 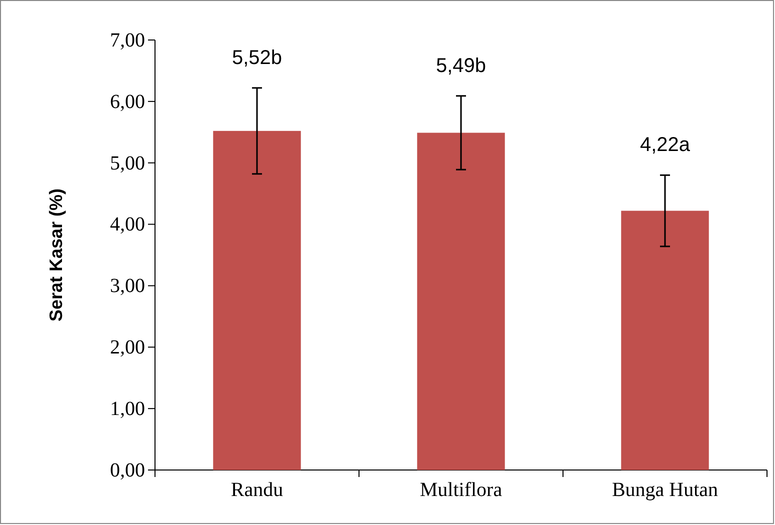 What do you see at coordinates (461, 65) in the screenshot?
I see `data-label: 5,49b` at bounding box center [461, 65].